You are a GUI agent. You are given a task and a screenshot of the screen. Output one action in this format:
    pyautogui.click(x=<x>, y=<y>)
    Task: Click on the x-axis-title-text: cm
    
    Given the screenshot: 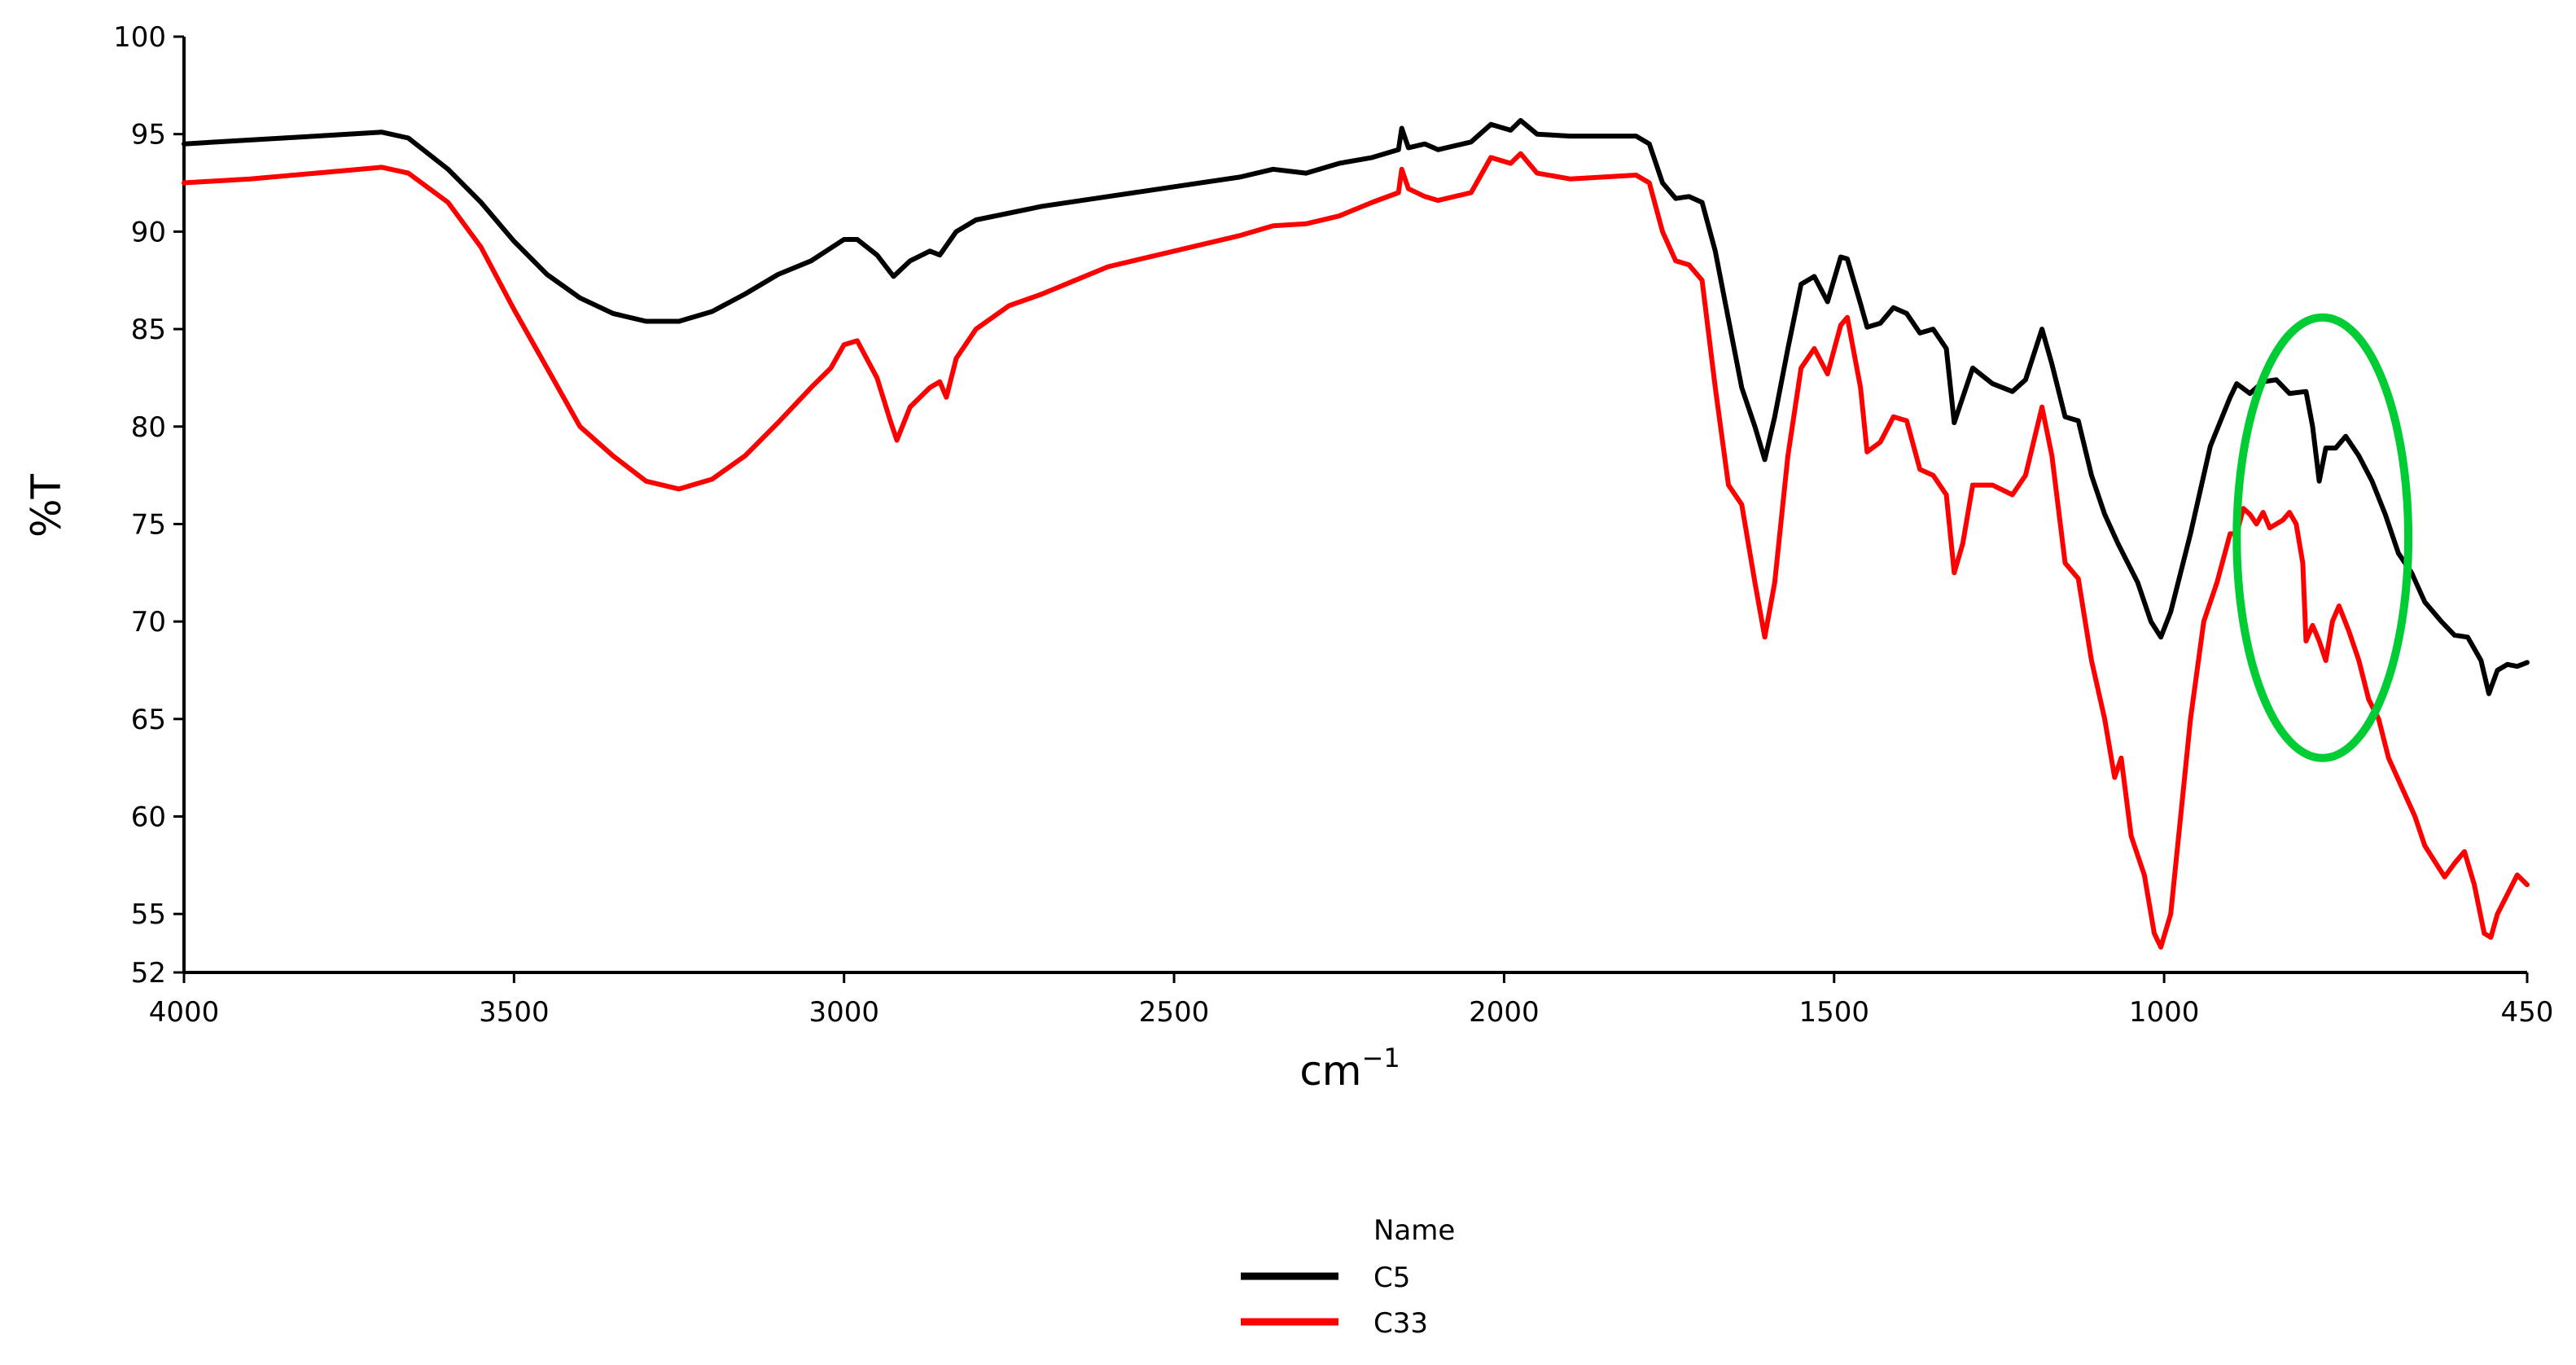 What is the action you would take?
    pyautogui.click(x=1330, y=1071)
    